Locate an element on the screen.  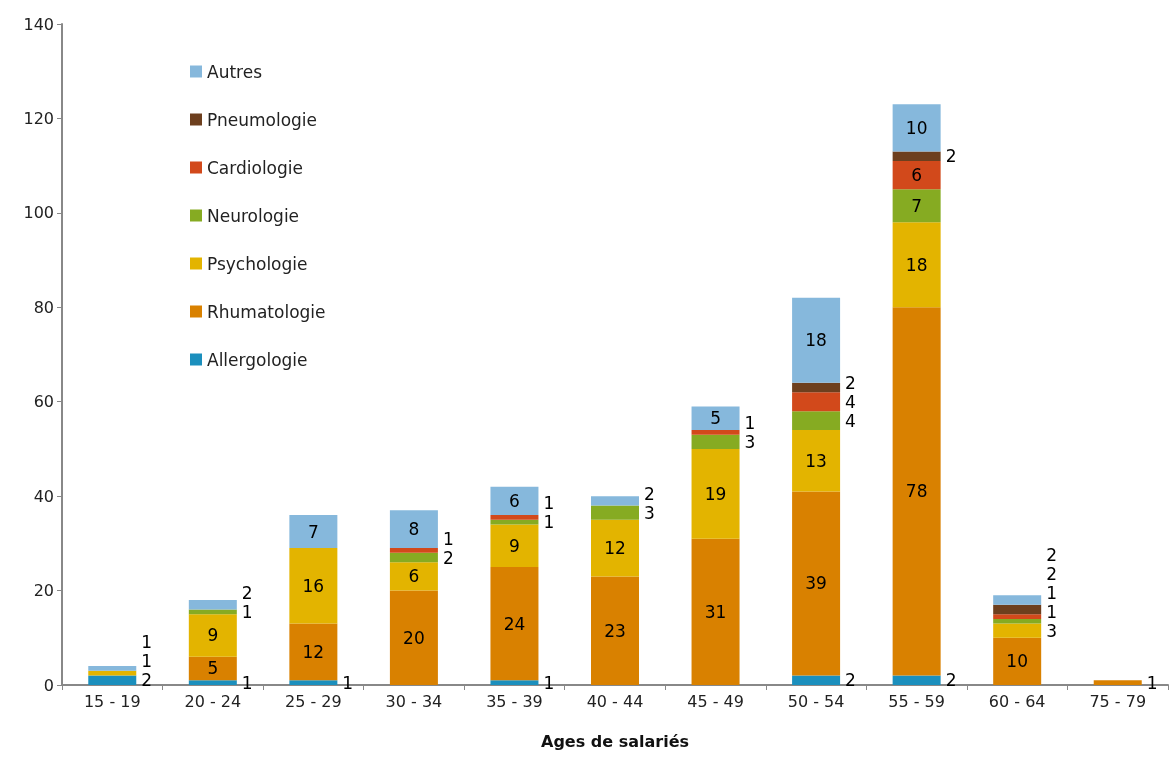
data-label: 78 is located at coordinates (916, 491).